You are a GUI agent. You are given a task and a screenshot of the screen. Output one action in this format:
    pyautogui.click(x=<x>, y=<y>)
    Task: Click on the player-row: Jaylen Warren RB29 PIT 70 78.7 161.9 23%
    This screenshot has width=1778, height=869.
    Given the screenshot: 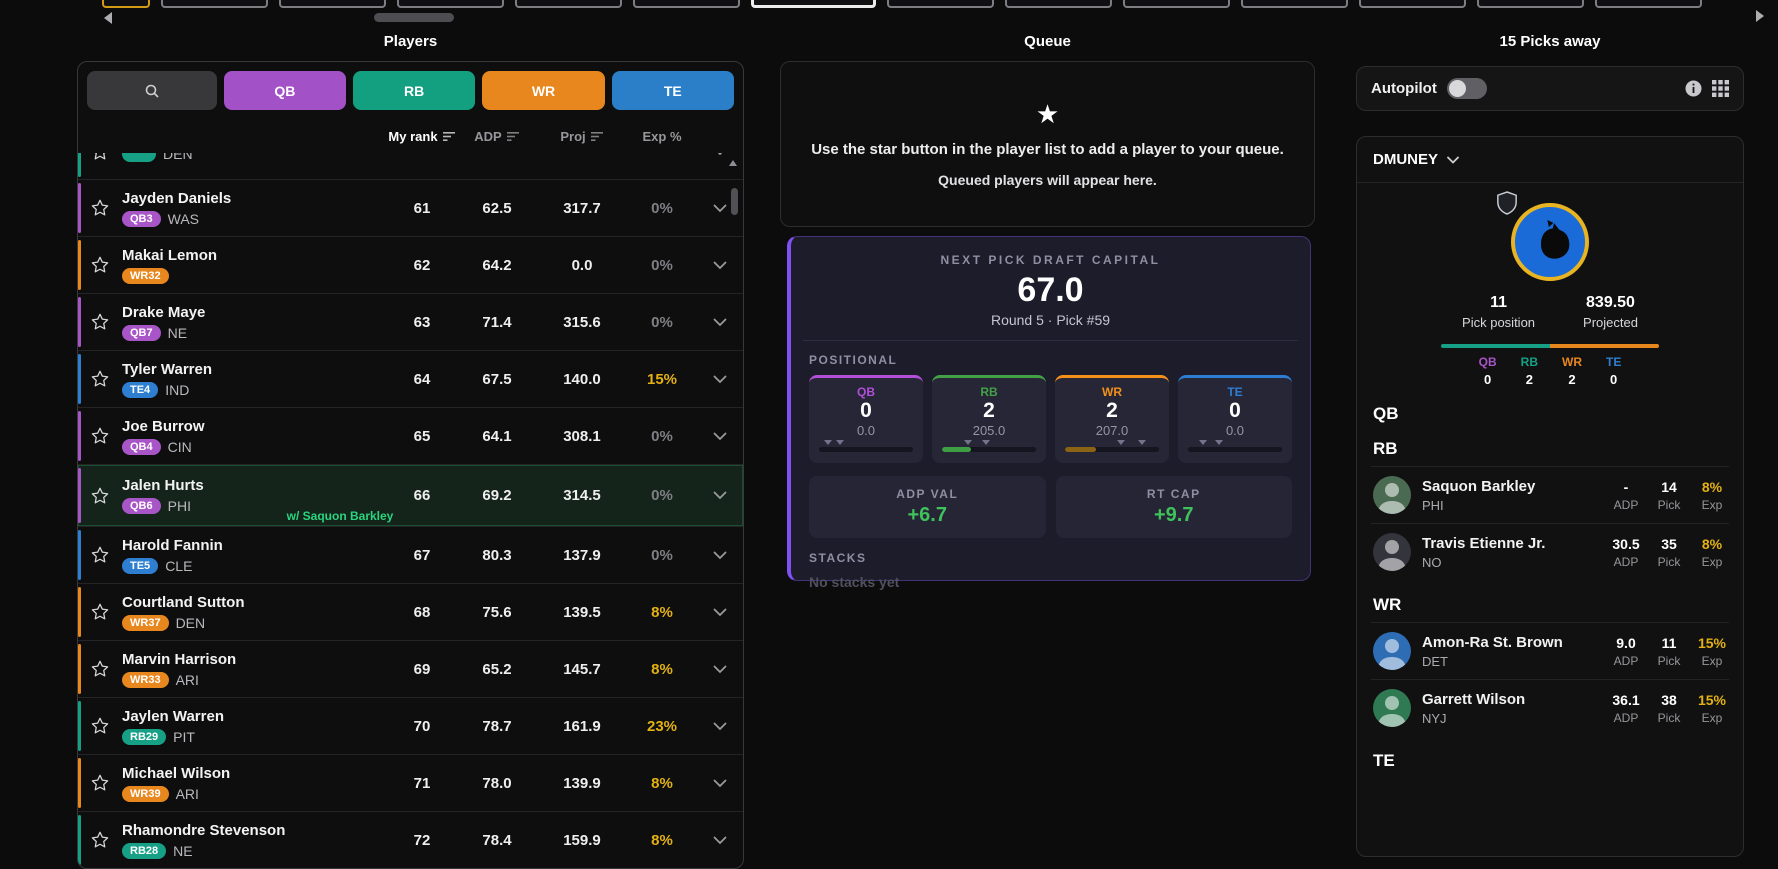 What is the action you would take?
    pyautogui.click(x=410, y=725)
    